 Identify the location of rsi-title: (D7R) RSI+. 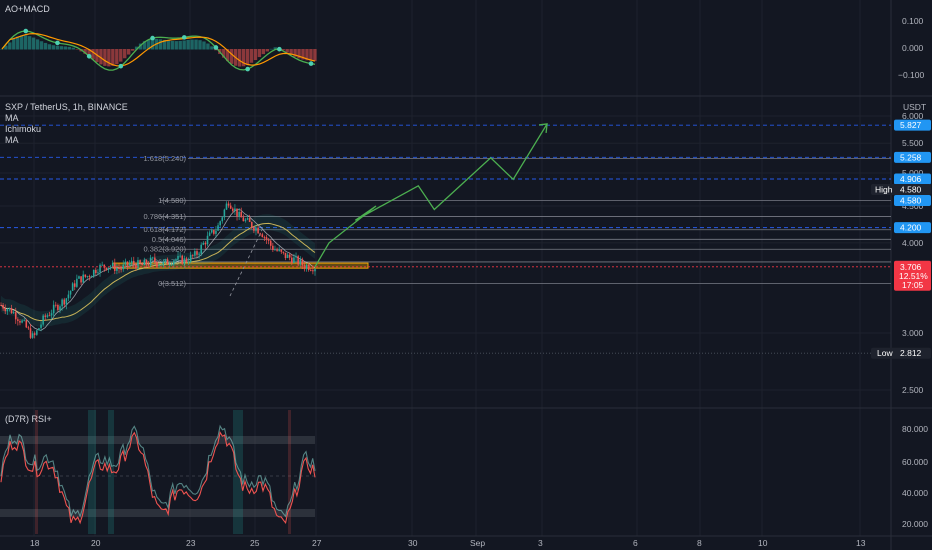
(28, 419).